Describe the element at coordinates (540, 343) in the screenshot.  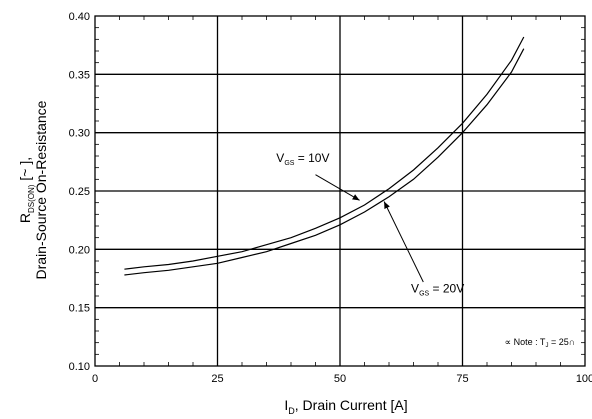
I see `note-label: ∝ Note : TJ = 25∩` at that location.